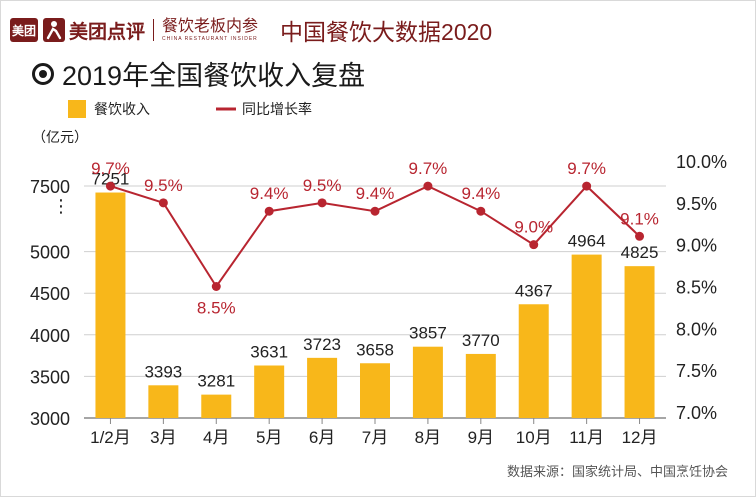 The image size is (756, 497). Describe the element at coordinates (428, 437) in the screenshot. I see `x-tick-label: 8月` at that location.